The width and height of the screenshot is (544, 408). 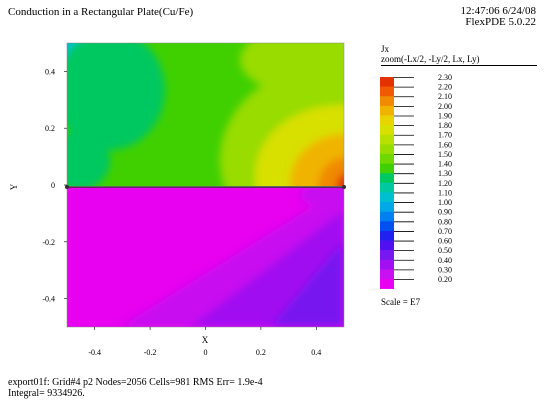 I want to click on x-tick-label: 0.2, so click(x=261, y=352).